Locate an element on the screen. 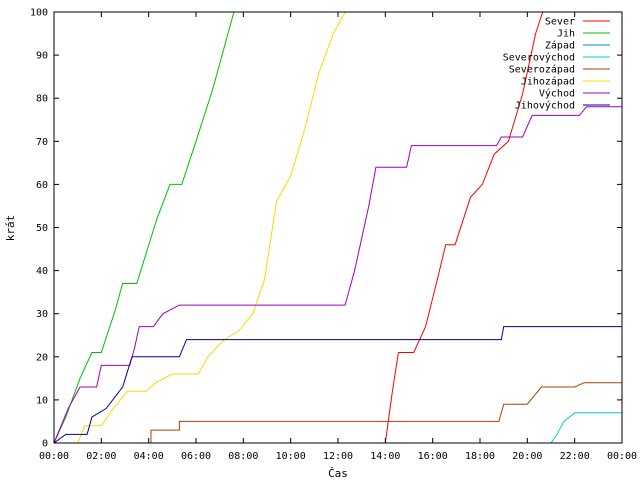 The width and height of the screenshot is (640, 480). y-tick-label: 80 is located at coordinates (42, 99).